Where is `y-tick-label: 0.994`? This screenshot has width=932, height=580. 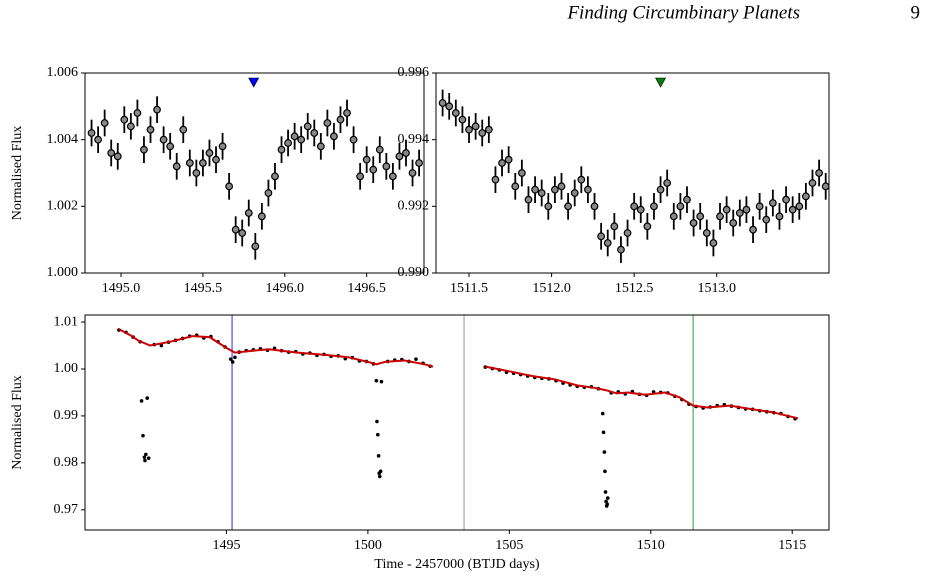 y-tick-label: 0.994 is located at coordinates (414, 139).